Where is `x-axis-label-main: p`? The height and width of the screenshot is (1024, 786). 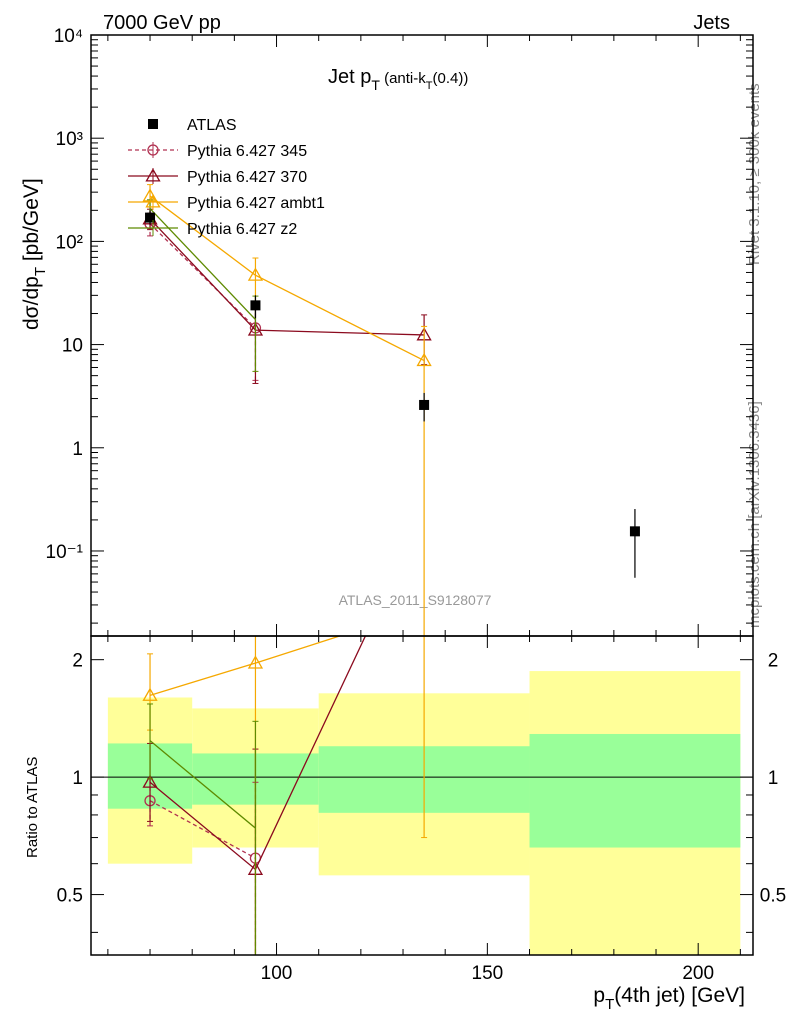
x-axis-label-main: p is located at coordinates (599, 995).